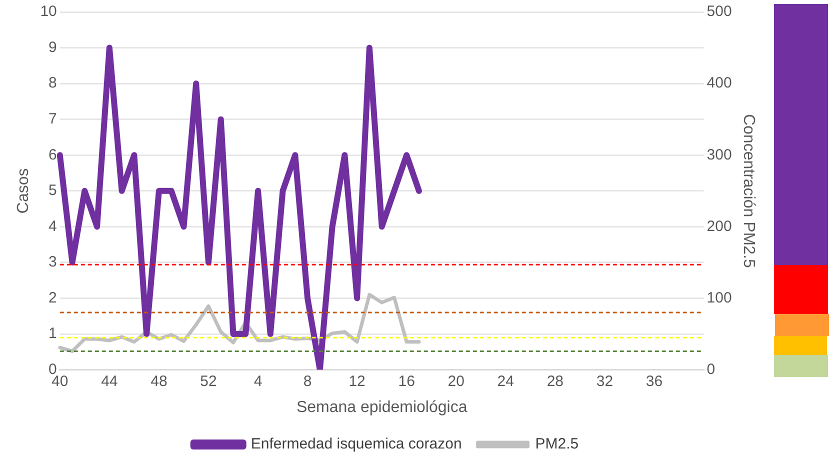 The width and height of the screenshot is (836, 464). I want to click on legend-label: Enfermedad isquemica corazon, so click(356, 444).